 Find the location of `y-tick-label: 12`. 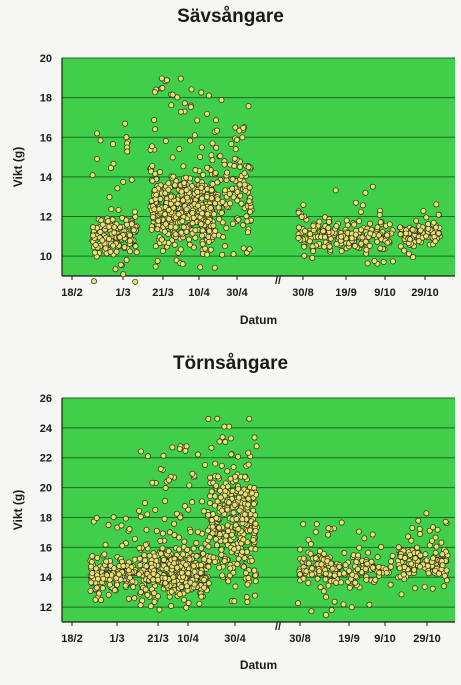

y-tick-label: 12 is located at coordinates (46, 608).